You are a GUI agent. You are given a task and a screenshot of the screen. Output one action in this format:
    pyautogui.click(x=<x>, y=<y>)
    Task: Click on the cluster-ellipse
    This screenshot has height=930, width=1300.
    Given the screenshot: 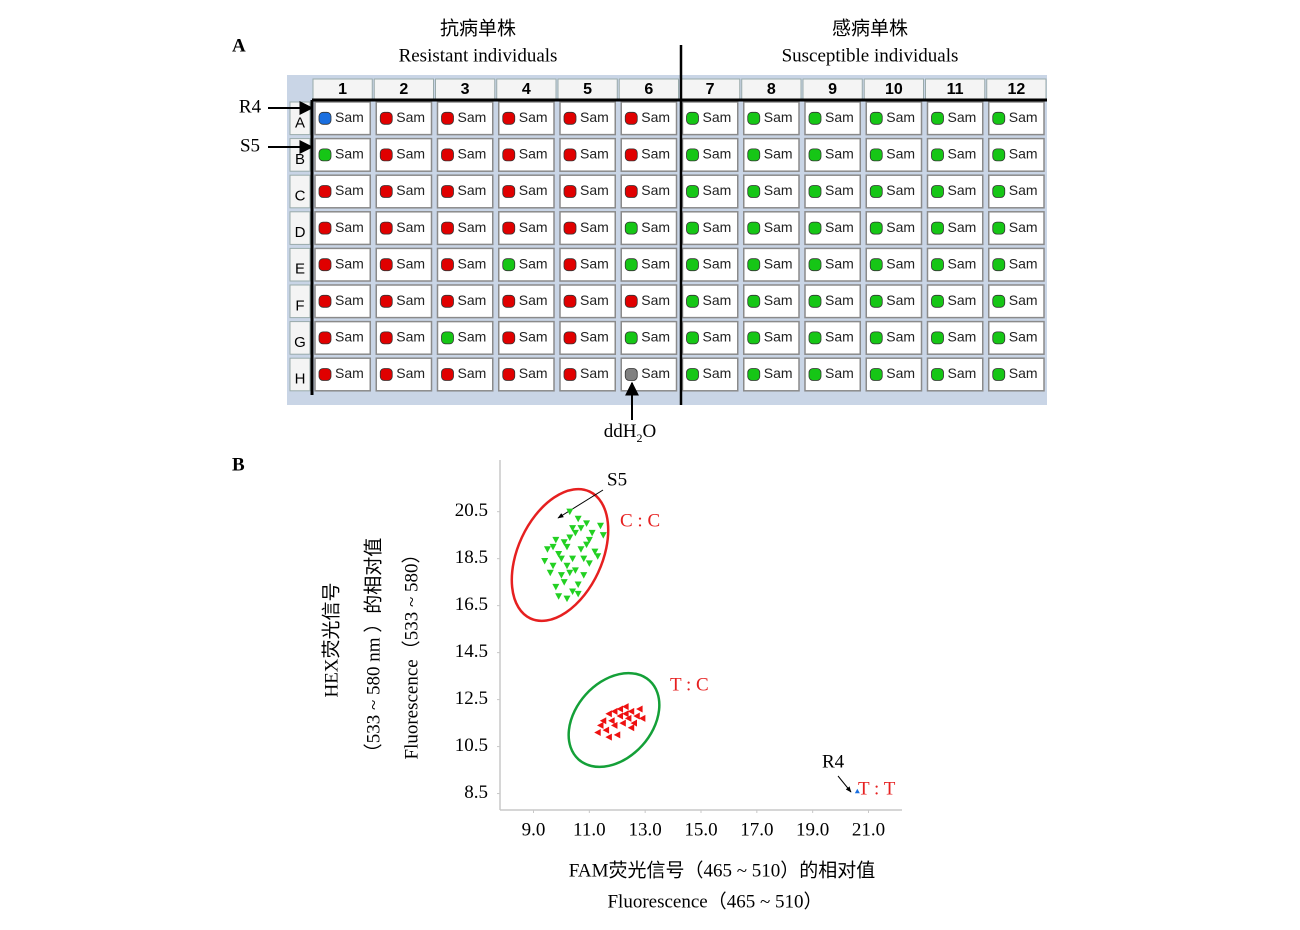 What is the action you would take?
    pyautogui.click(x=614, y=720)
    